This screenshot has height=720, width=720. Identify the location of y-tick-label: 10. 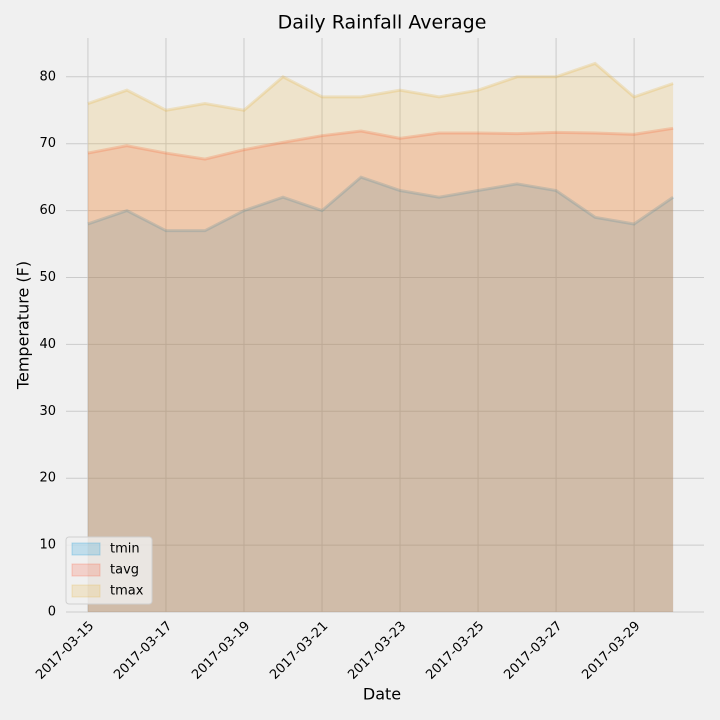
(47, 545).